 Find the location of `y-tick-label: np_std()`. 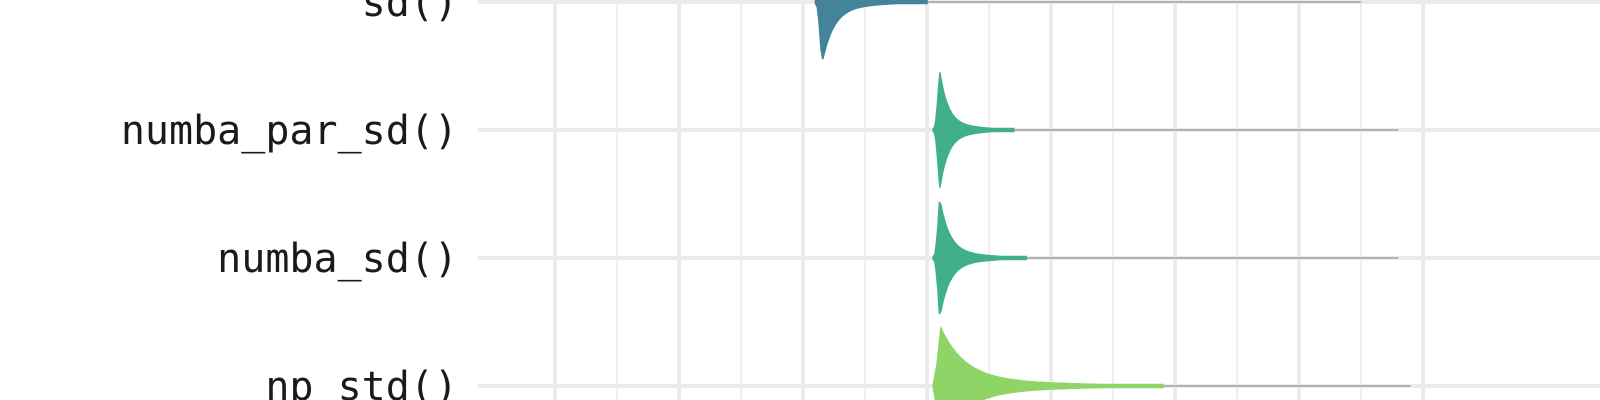

y-tick-label: np_std() is located at coordinates (361, 382).